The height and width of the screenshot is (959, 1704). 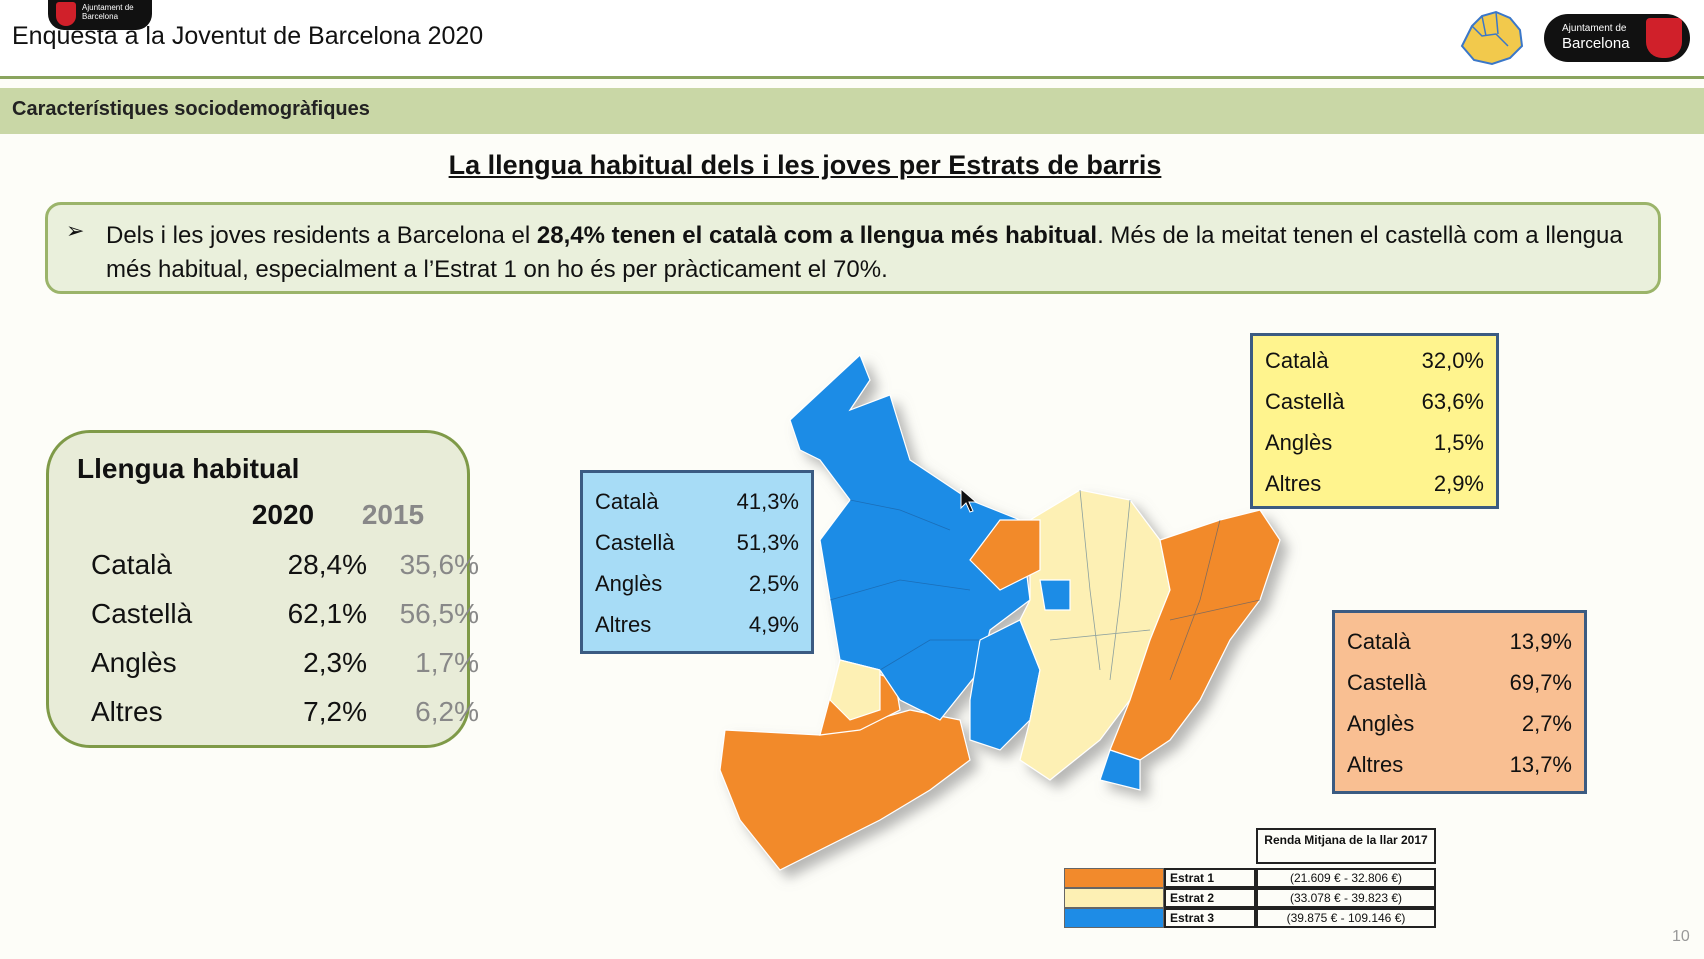 What do you see at coordinates (285, 711) in the screenshot?
I see `table-row: Altres 7,2% 6,2%` at bounding box center [285, 711].